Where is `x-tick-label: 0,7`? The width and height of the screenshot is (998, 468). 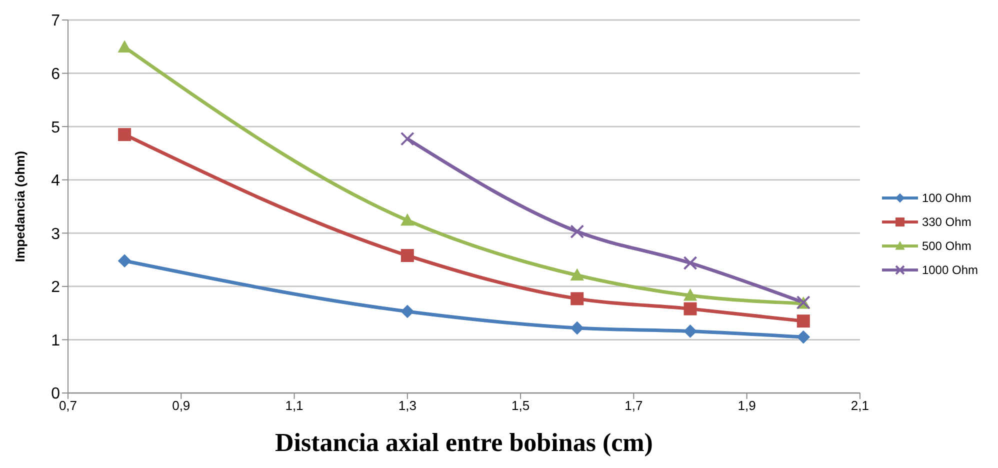 x-tick-label: 0,7 is located at coordinates (68, 406).